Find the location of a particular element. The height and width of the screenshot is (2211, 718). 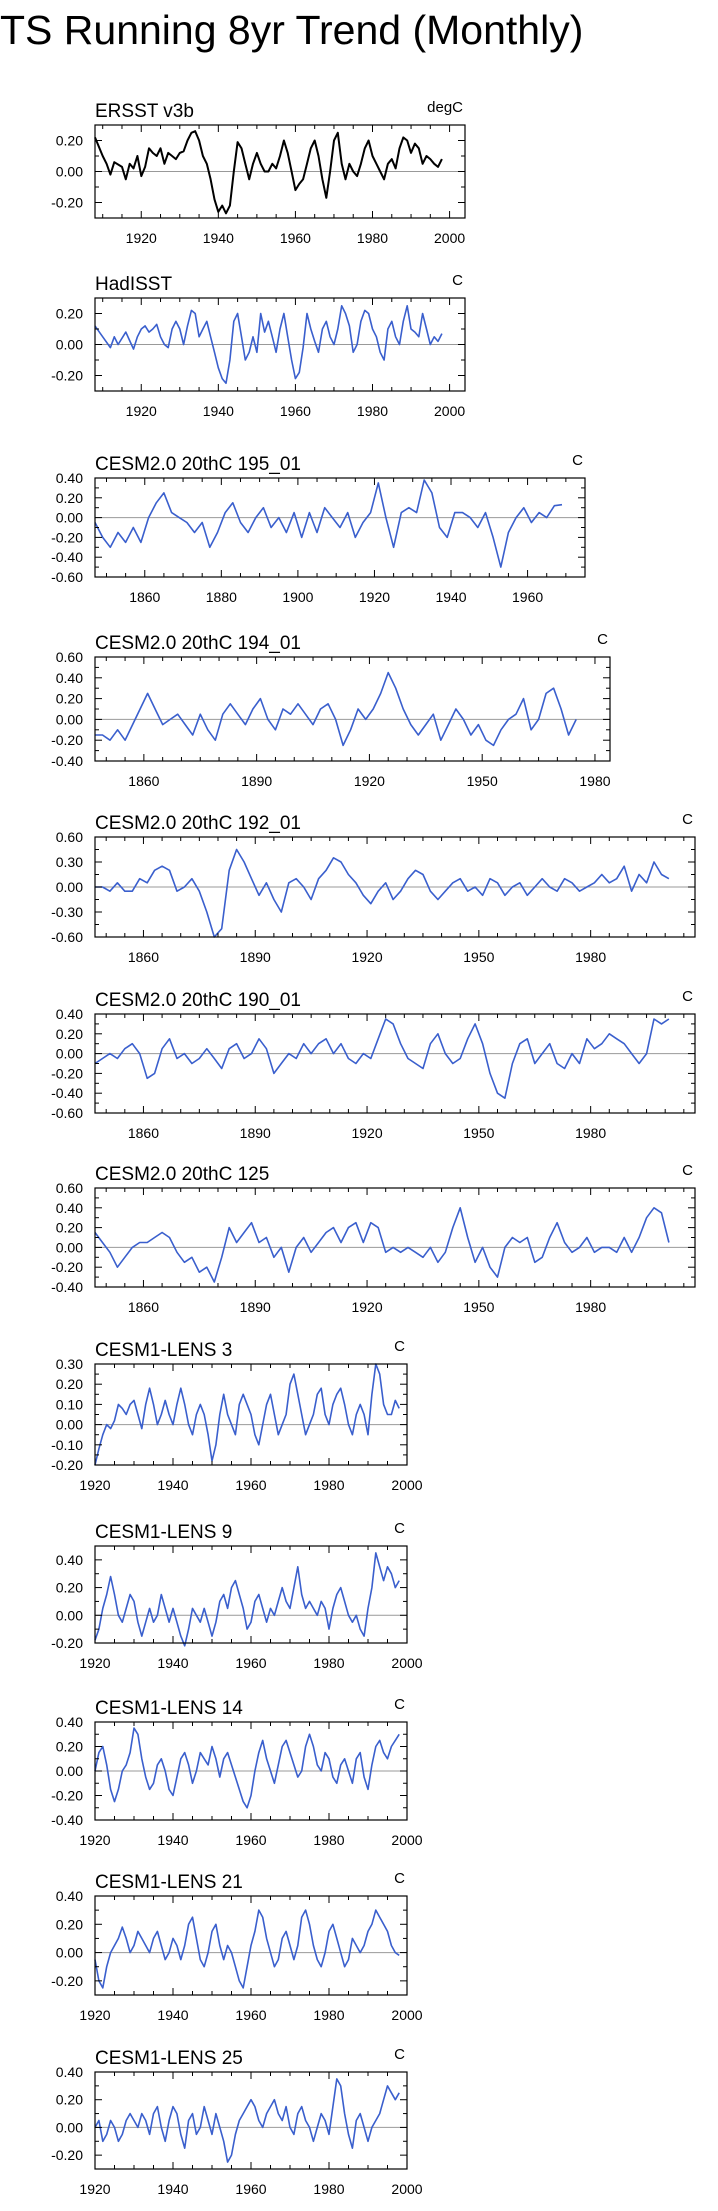

y-tick-label: -0.10 is located at coordinates (67, 1445).